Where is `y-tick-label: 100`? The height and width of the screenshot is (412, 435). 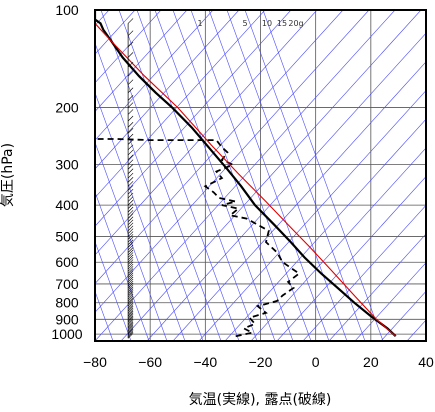
y-tick-label: 100 is located at coordinates (67, 10).